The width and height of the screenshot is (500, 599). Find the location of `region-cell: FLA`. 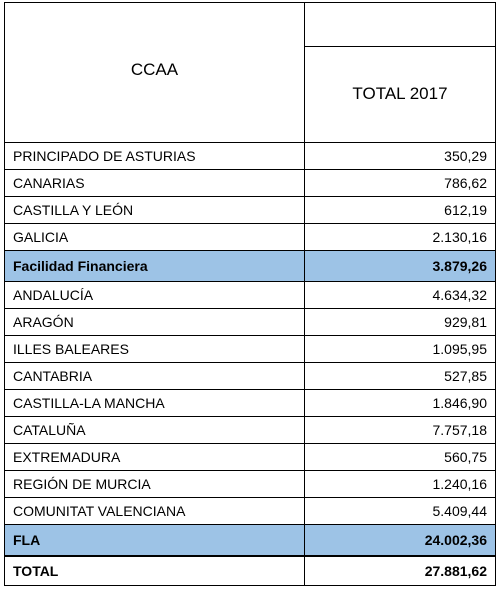

region-cell: FLA is located at coordinates (154, 540).